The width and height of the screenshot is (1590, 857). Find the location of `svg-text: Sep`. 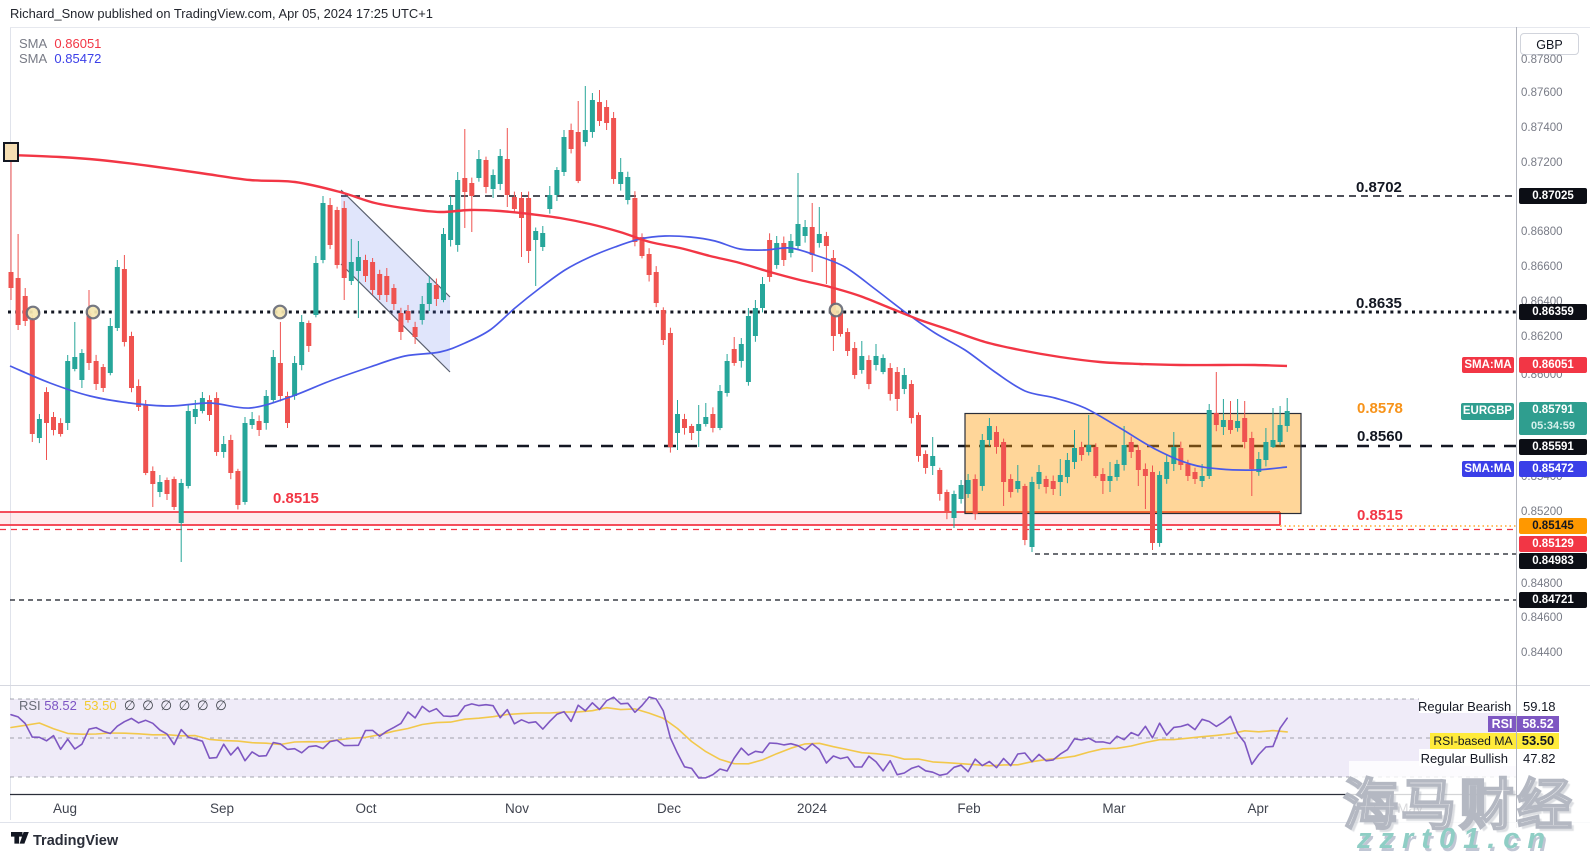

svg-text: Sep is located at coordinates (222, 808).